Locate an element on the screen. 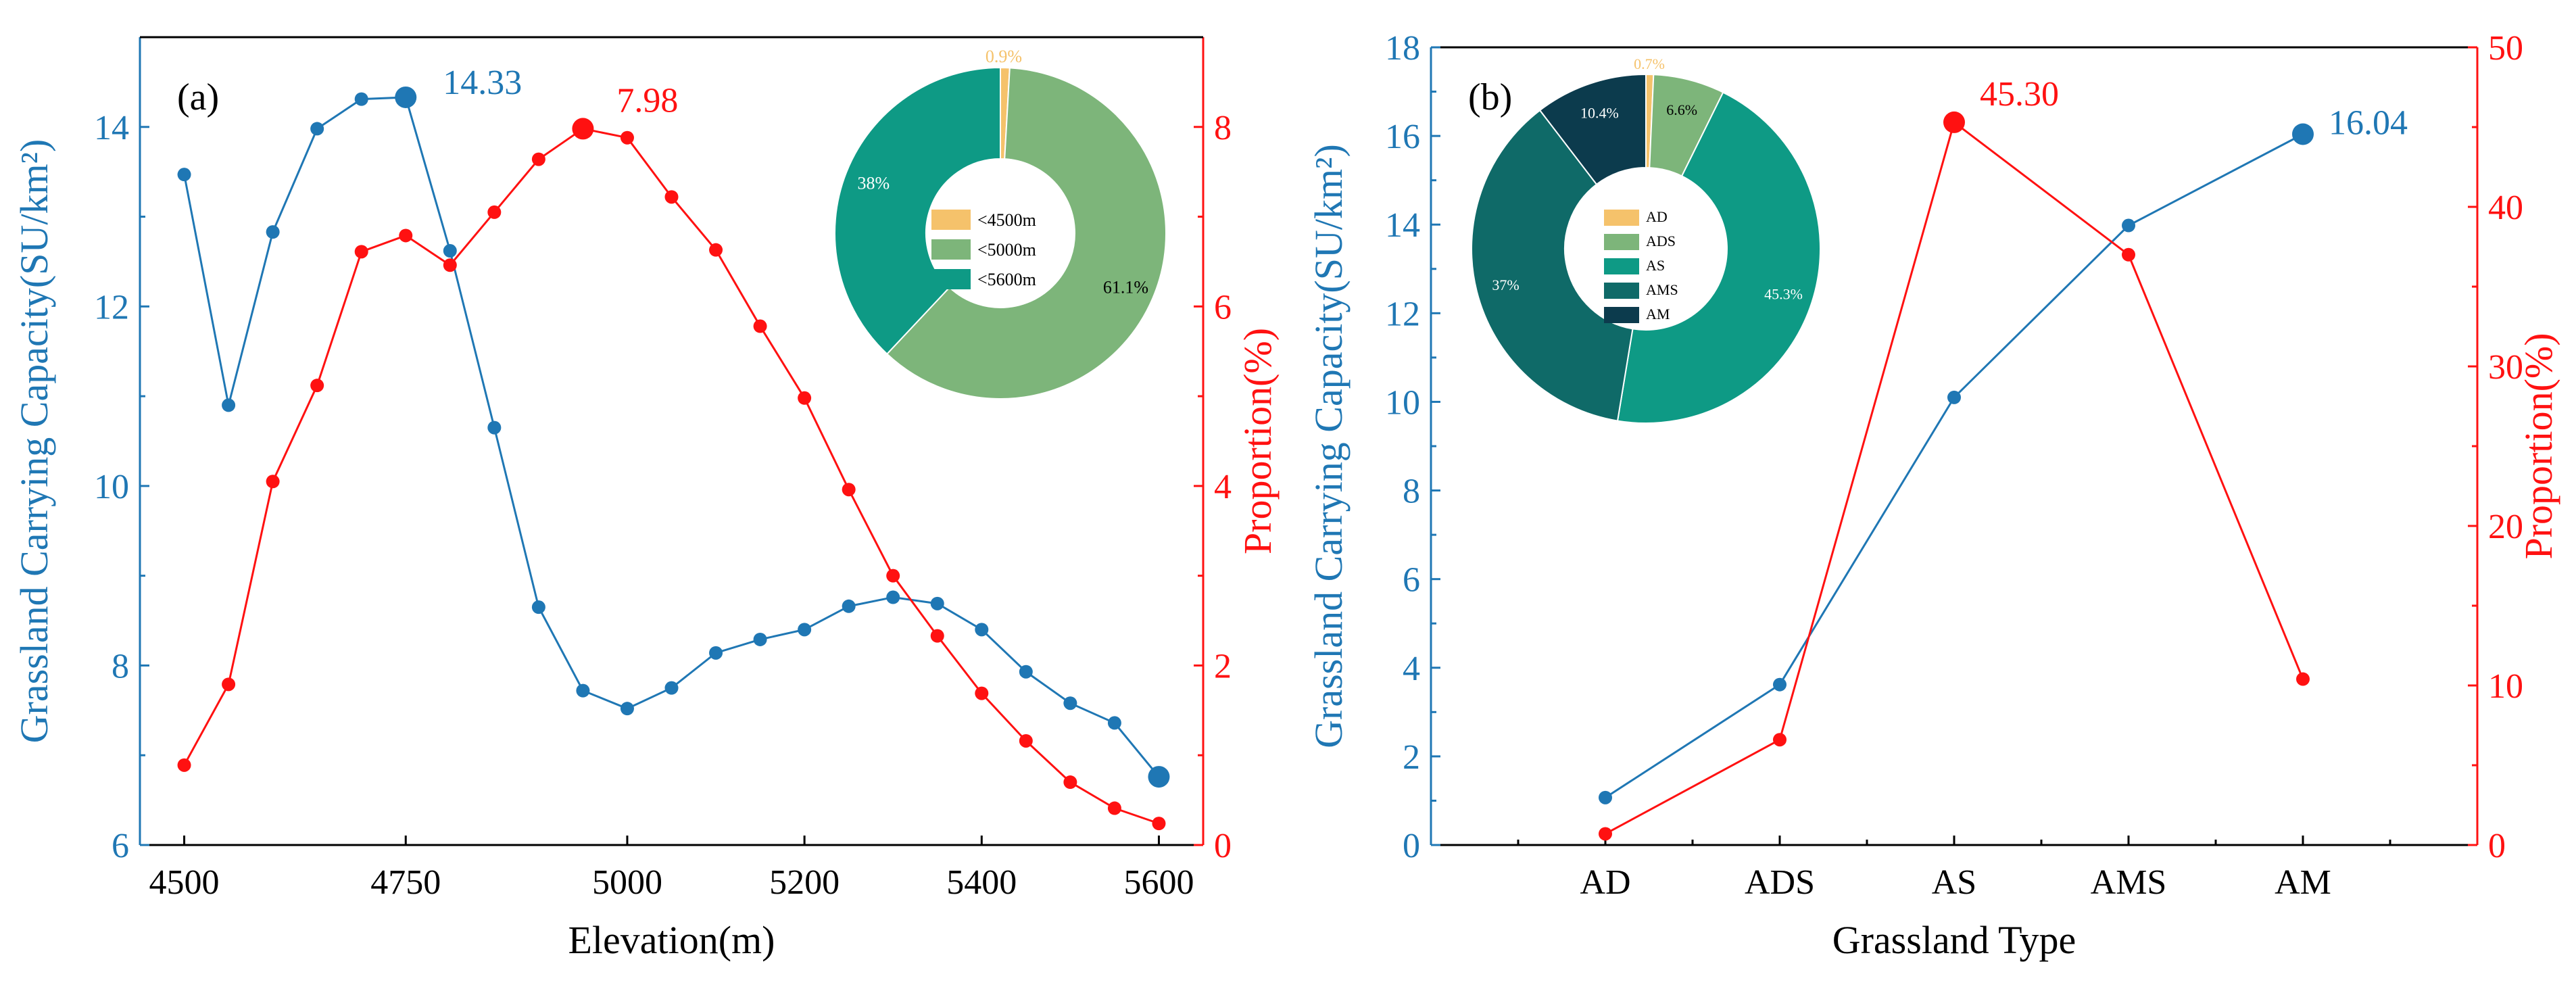 The image size is (2576, 989). peak-annotation: 45.30 is located at coordinates (2019, 95).